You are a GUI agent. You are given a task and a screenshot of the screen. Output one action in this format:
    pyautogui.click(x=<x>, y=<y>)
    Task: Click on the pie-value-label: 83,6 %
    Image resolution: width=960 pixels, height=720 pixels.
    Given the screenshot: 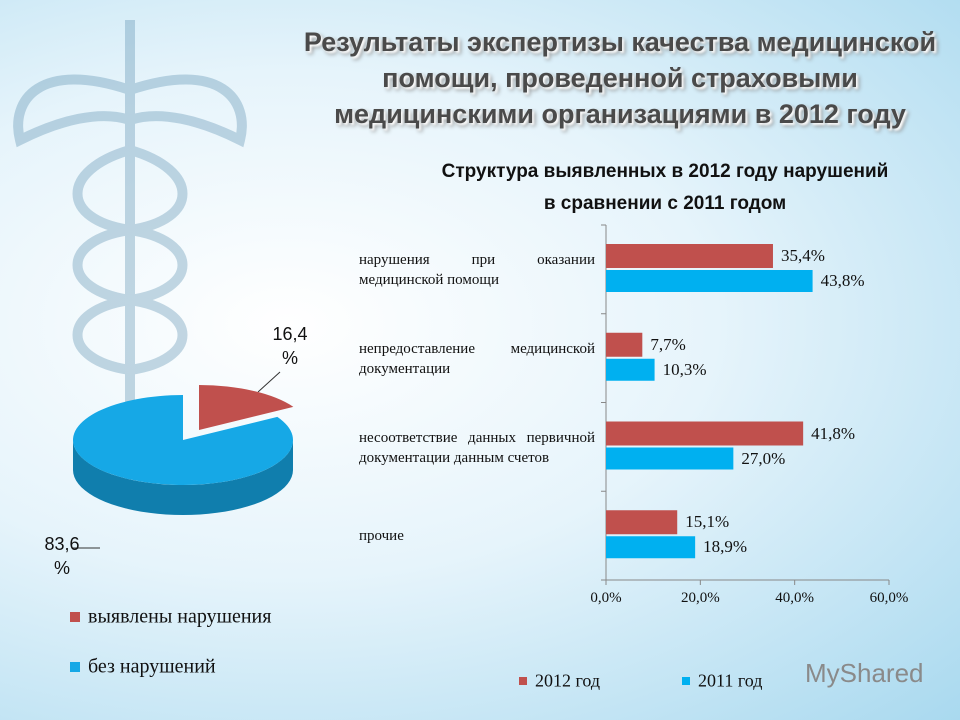 What is the action you would take?
    pyautogui.click(x=62, y=556)
    